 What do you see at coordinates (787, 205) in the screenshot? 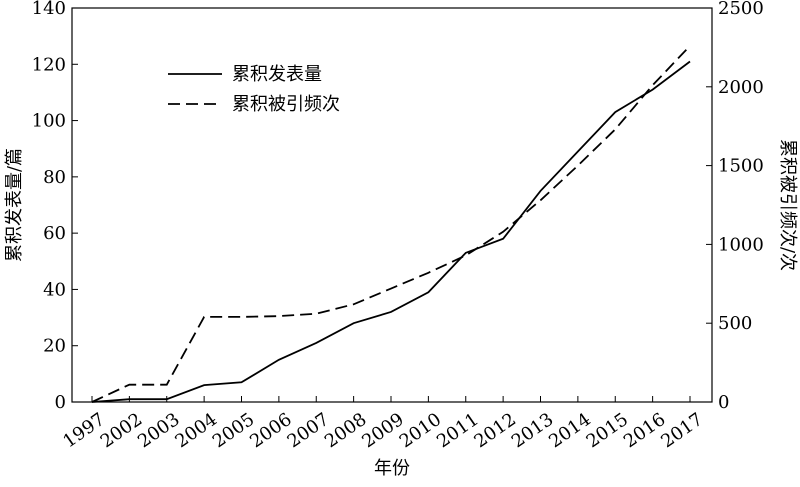
I see `y2-axis-label: 累积被引频次/次` at bounding box center [787, 205].